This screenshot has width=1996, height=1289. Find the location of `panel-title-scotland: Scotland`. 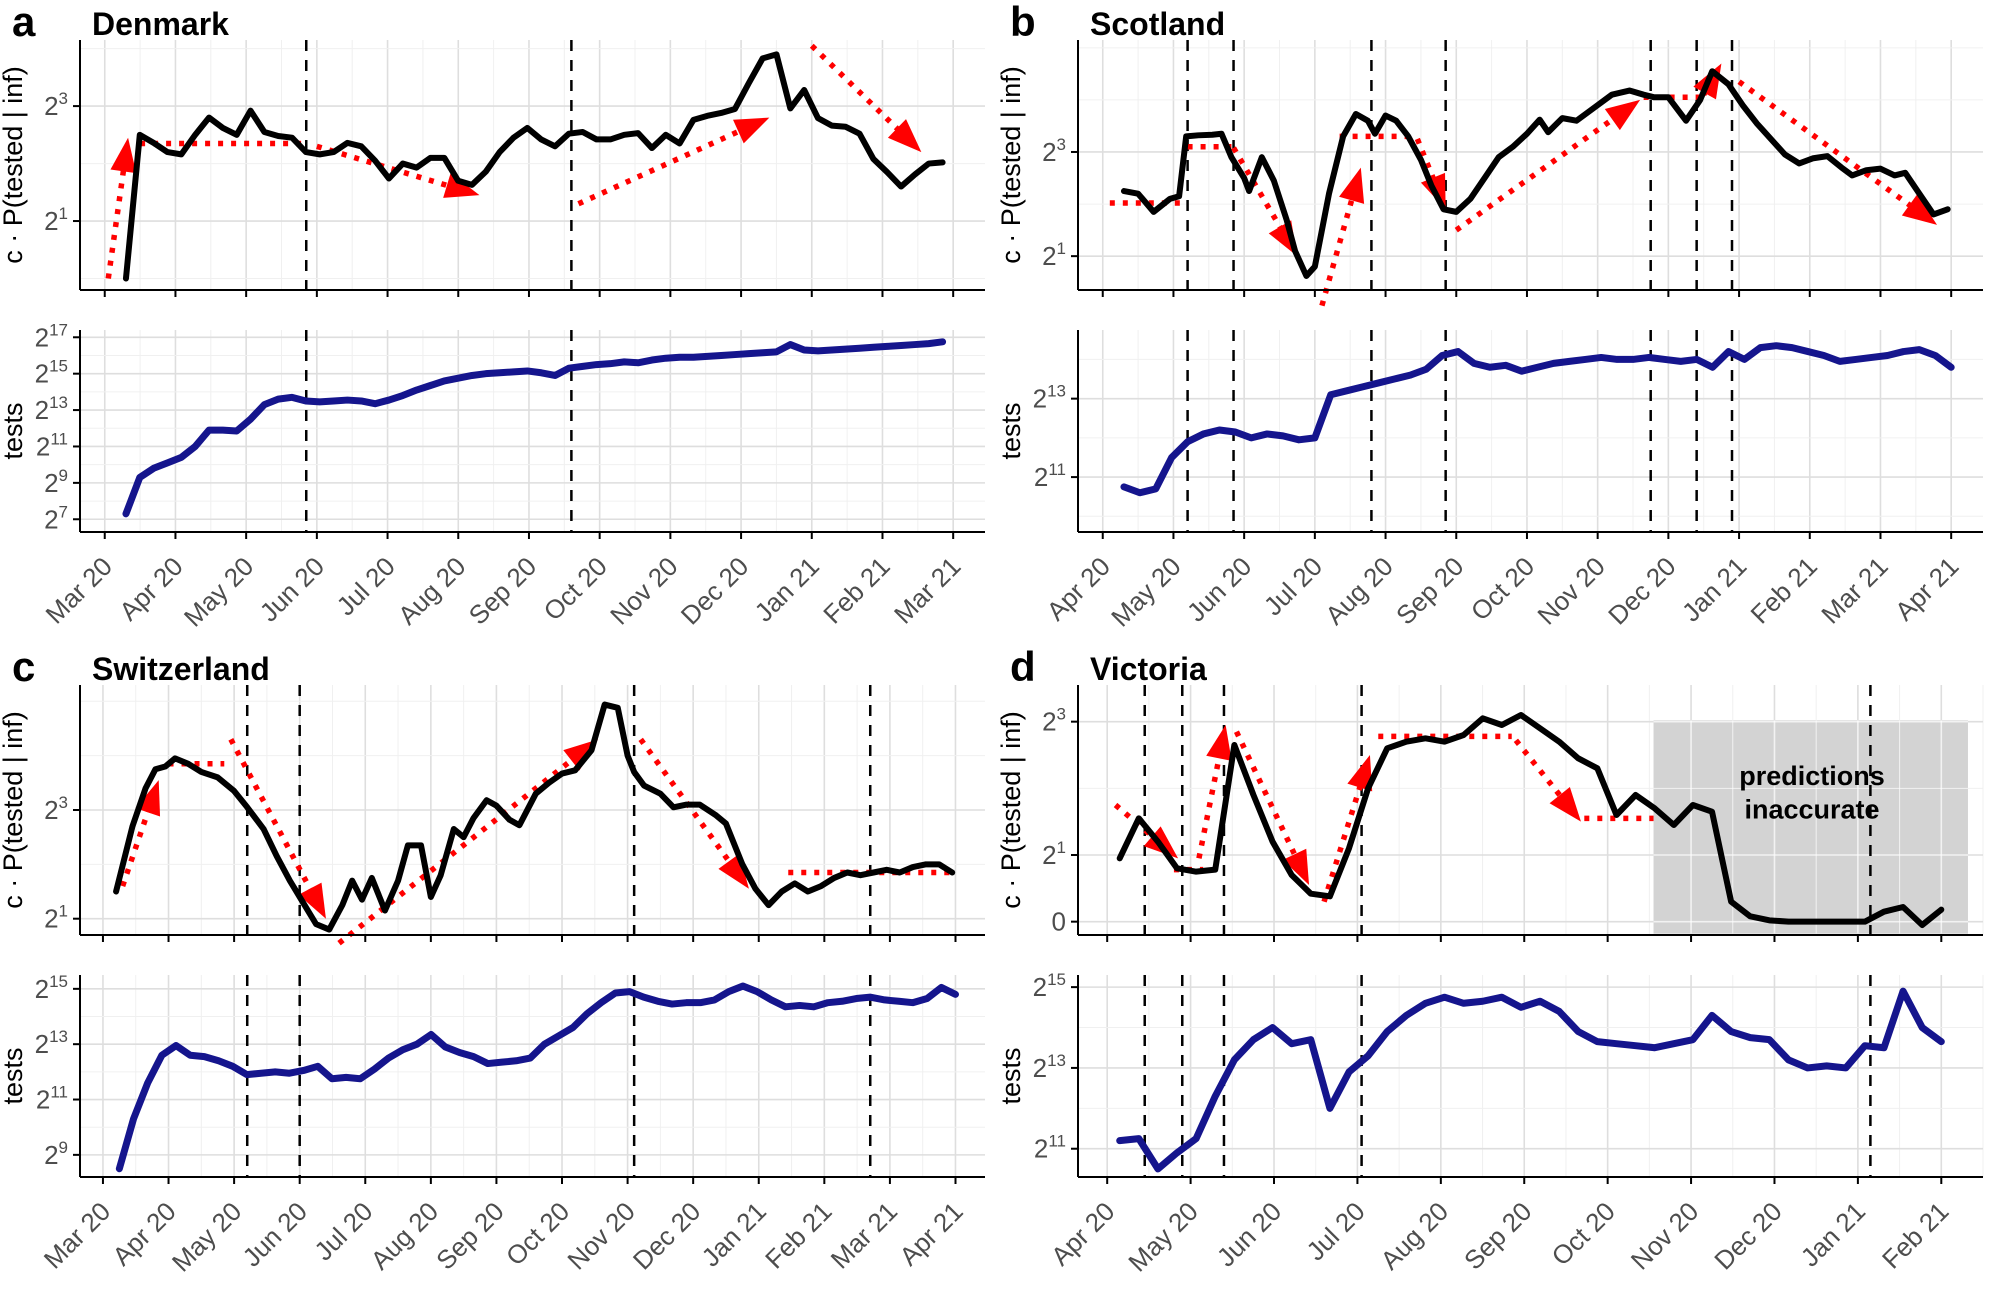

panel-title-scotland: Scotland is located at coordinates (1158, 24).